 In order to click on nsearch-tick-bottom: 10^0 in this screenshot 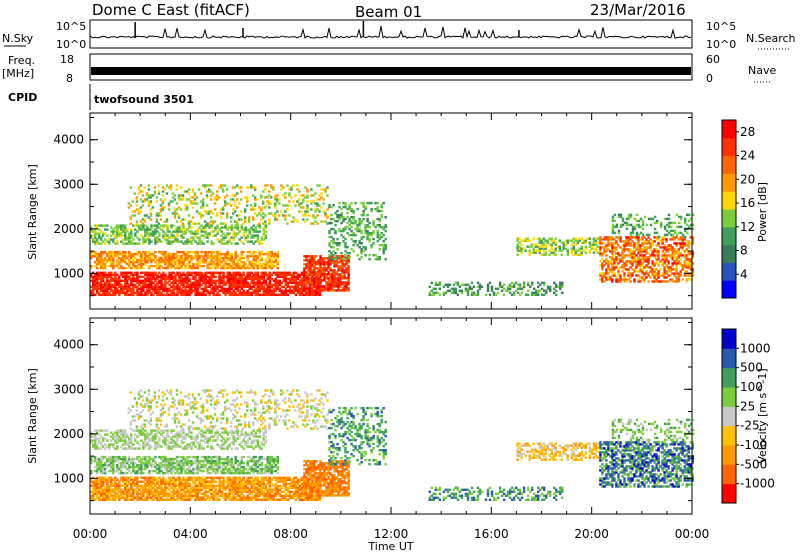, I will do `click(721, 44)`.